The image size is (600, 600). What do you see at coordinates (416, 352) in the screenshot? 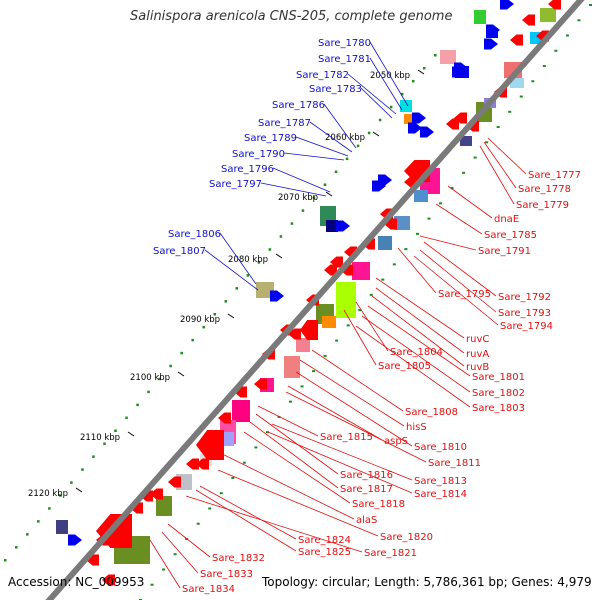
I see `reverse-gene-label: Sare_1804` at bounding box center [416, 352].